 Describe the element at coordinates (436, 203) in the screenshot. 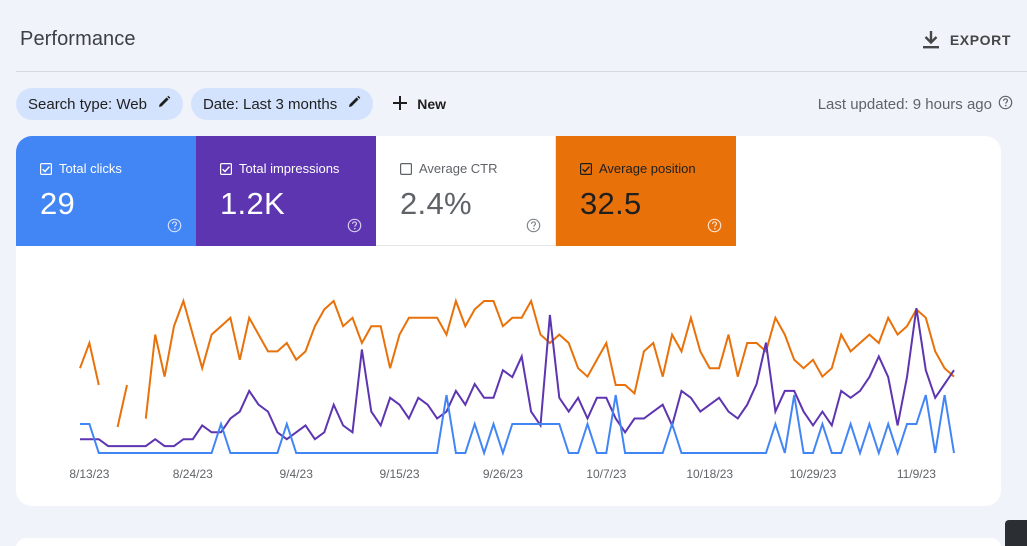

I see `metric-value: 2.4%` at that location.